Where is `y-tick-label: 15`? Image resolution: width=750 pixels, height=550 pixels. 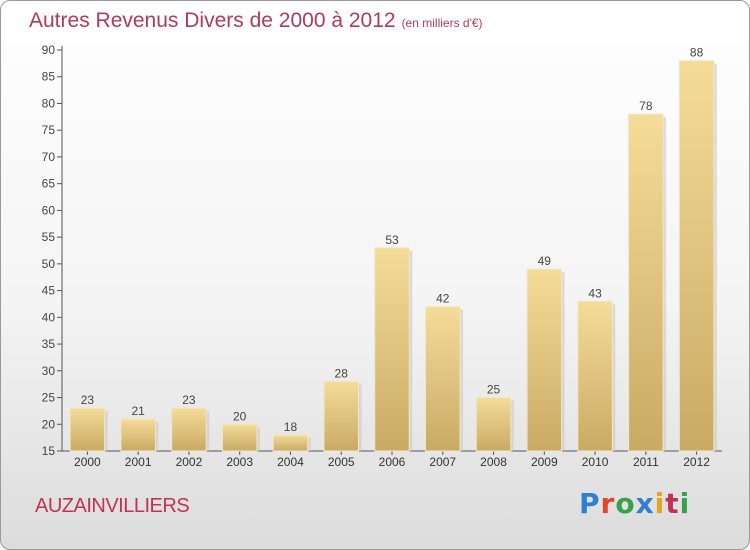 y-tick-label: 15 is located at coordinates (49, 451).